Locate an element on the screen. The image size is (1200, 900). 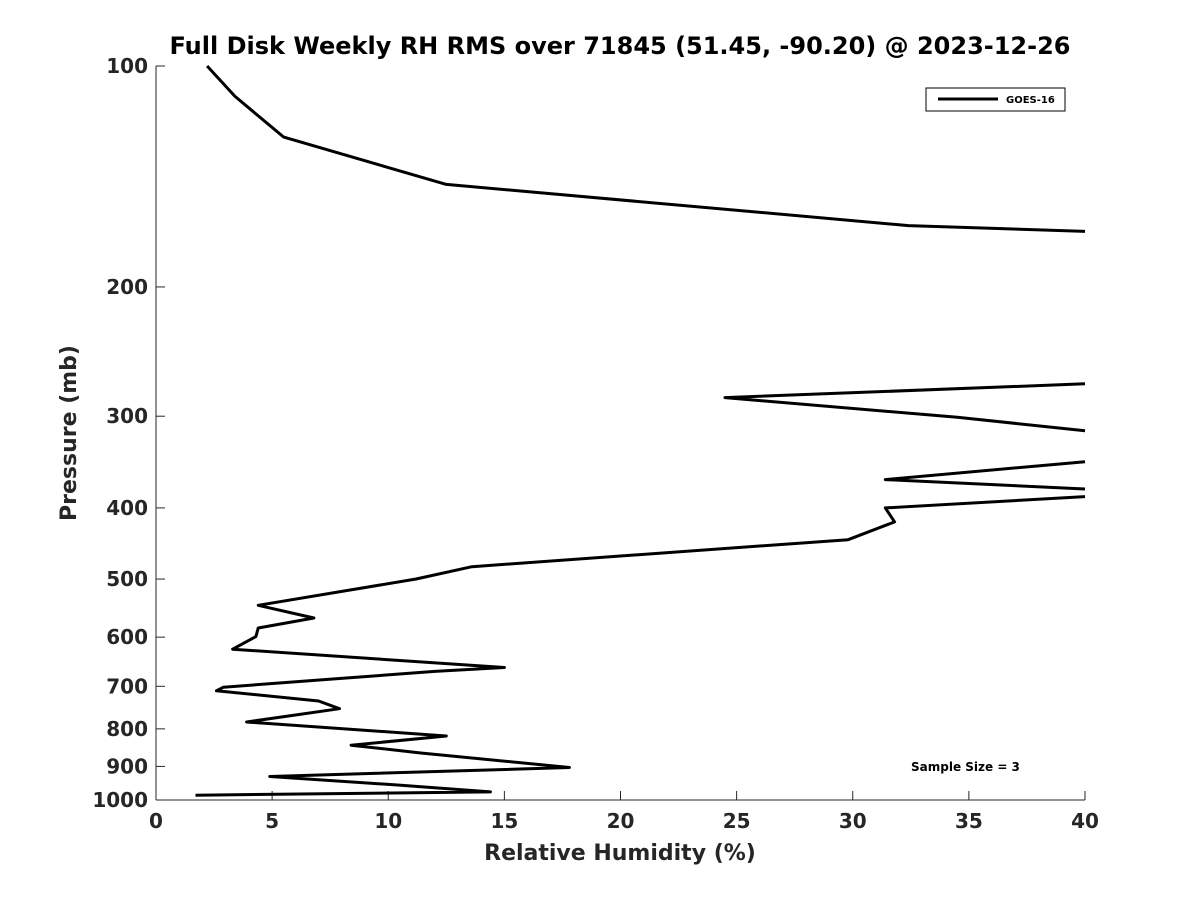
y-tick-label-100: 100 is located at coordinates (127, 66).